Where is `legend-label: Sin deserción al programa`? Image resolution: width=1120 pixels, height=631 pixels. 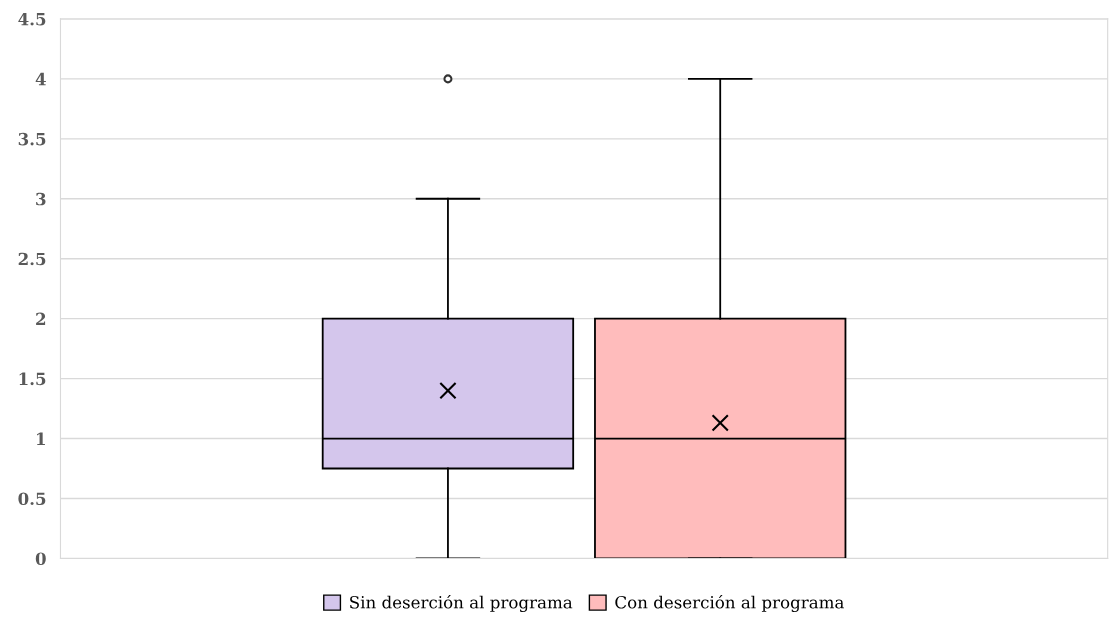 legend-label: Sin deserción al programa is located at coordinates (461, 604).